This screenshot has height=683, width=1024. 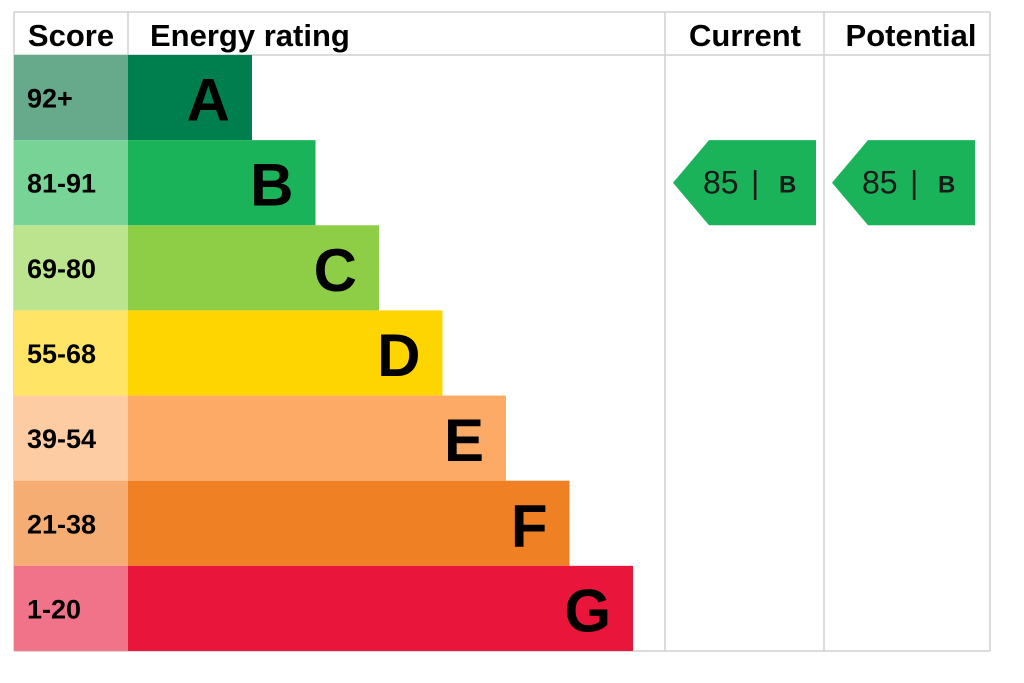 I want to click on rating-bar-b, so click(x=222, y=183).